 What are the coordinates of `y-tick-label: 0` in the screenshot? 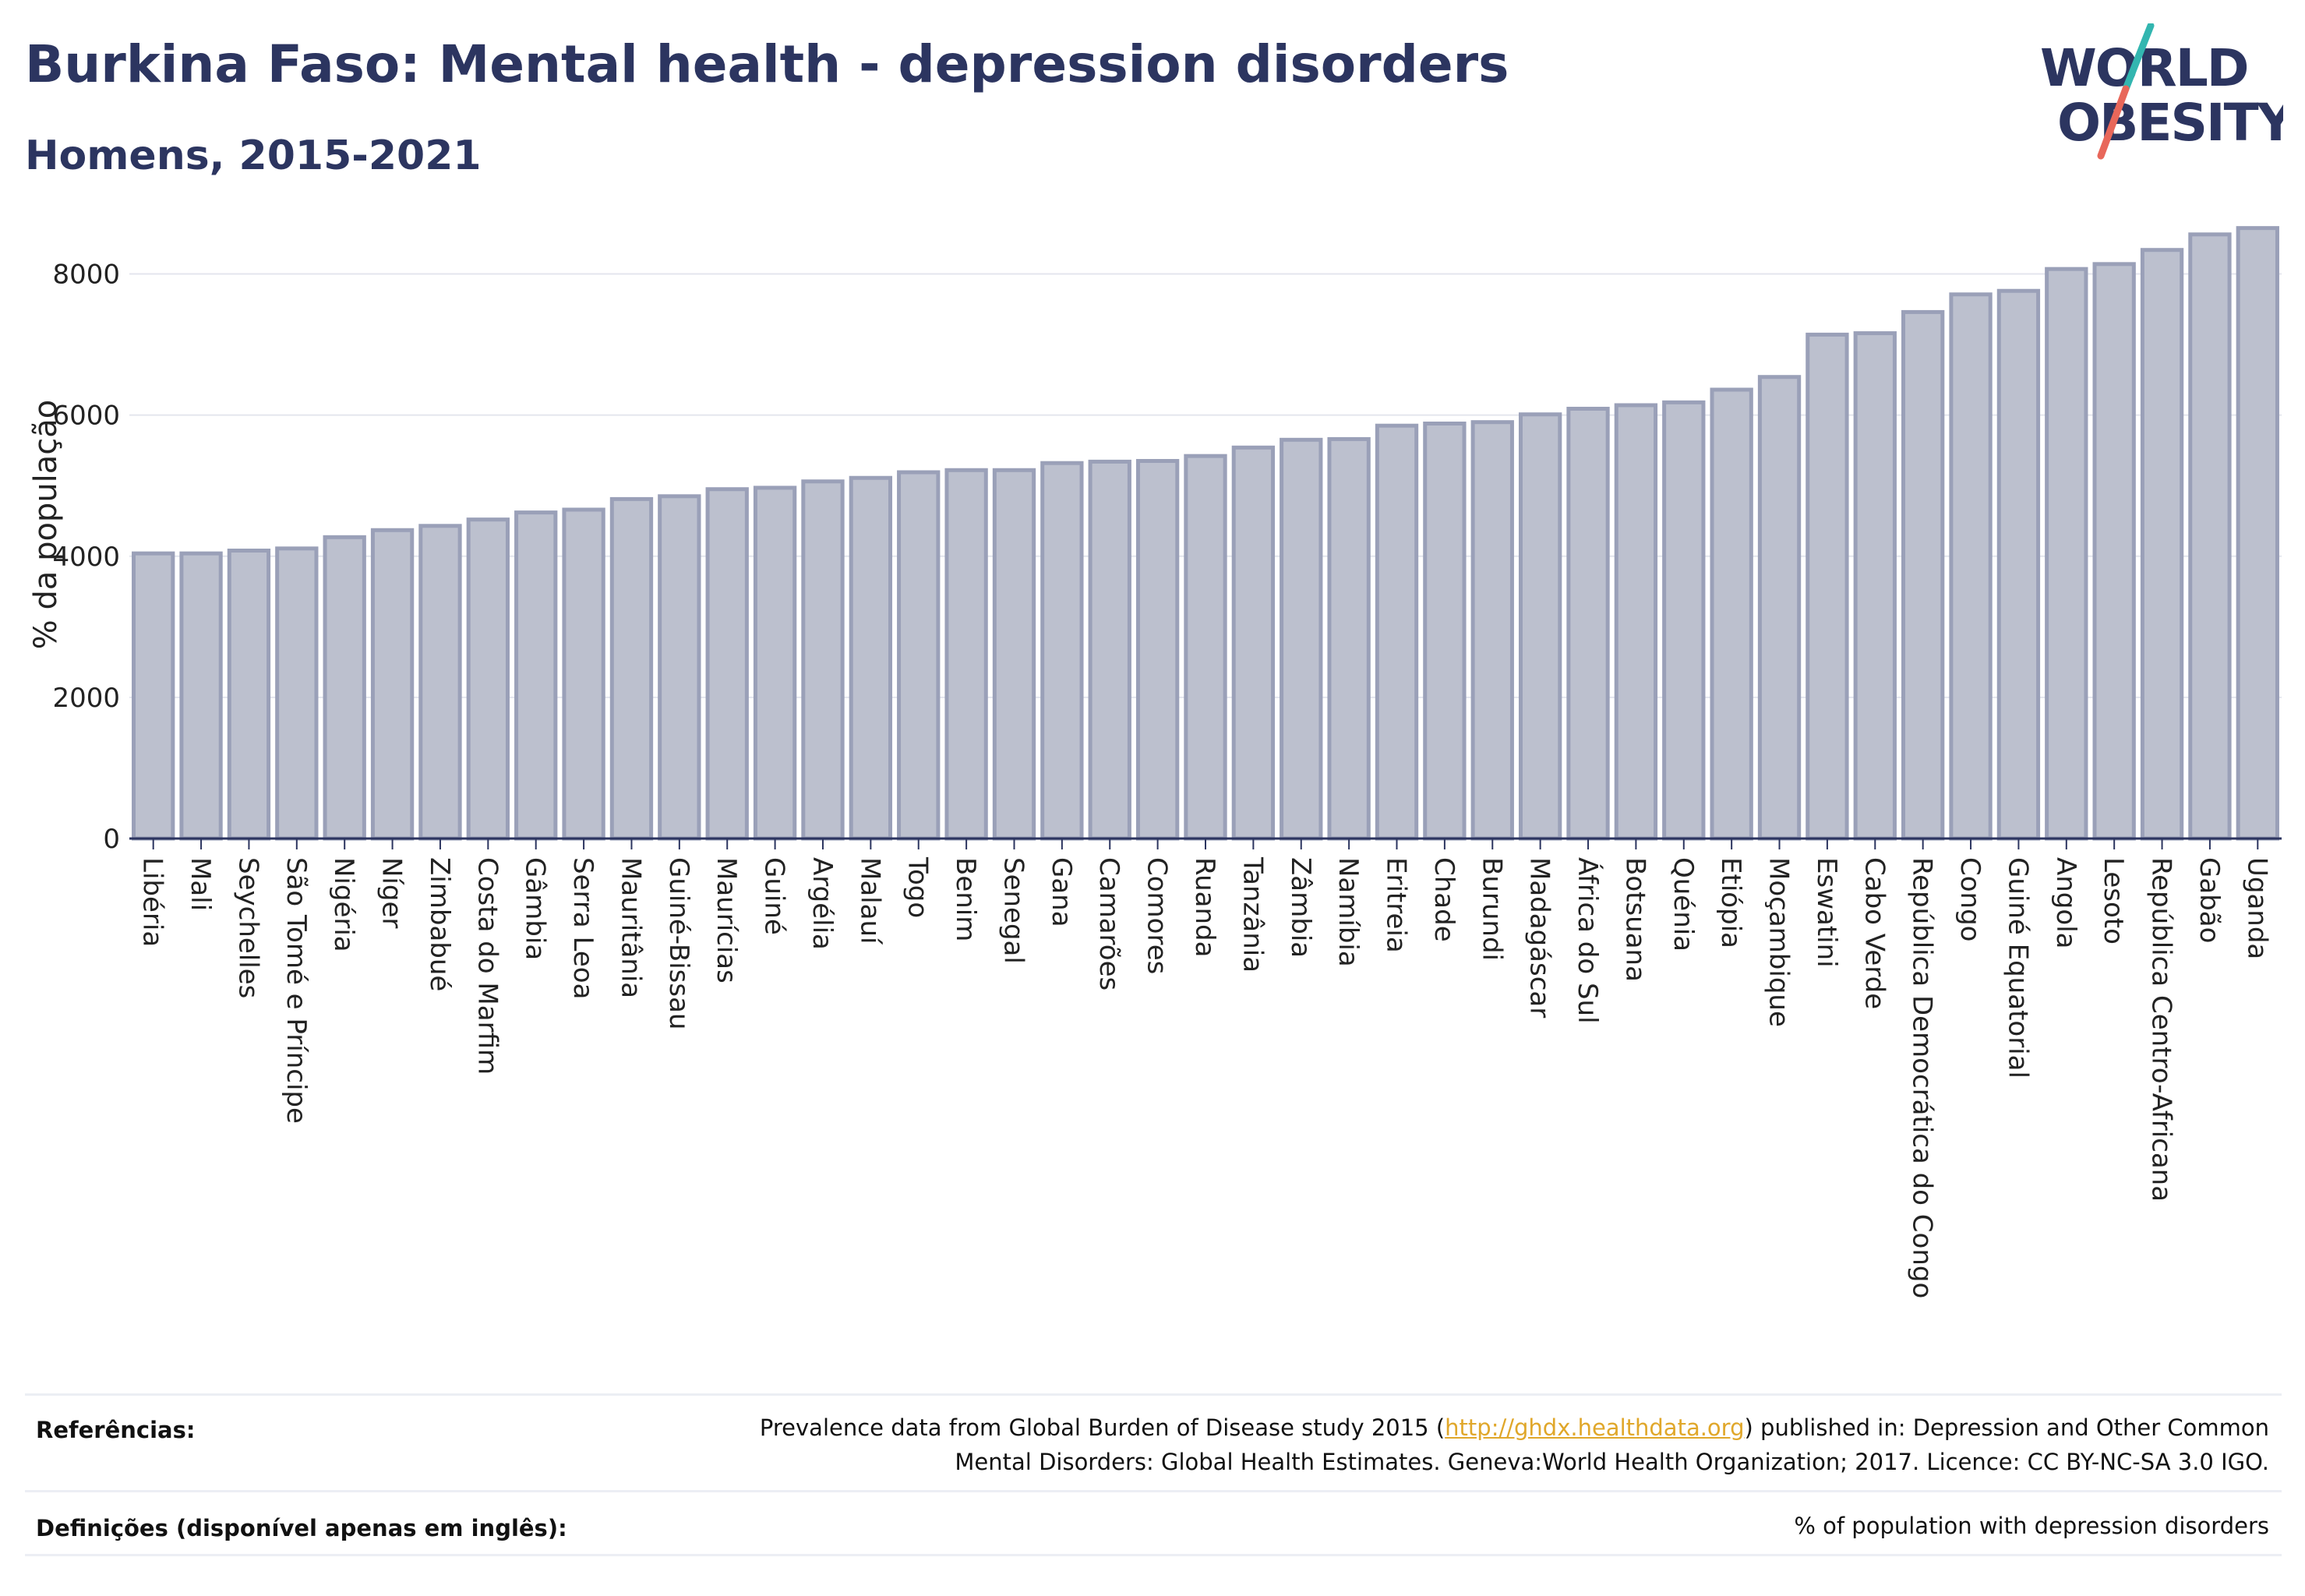 It's located at (111, 839).